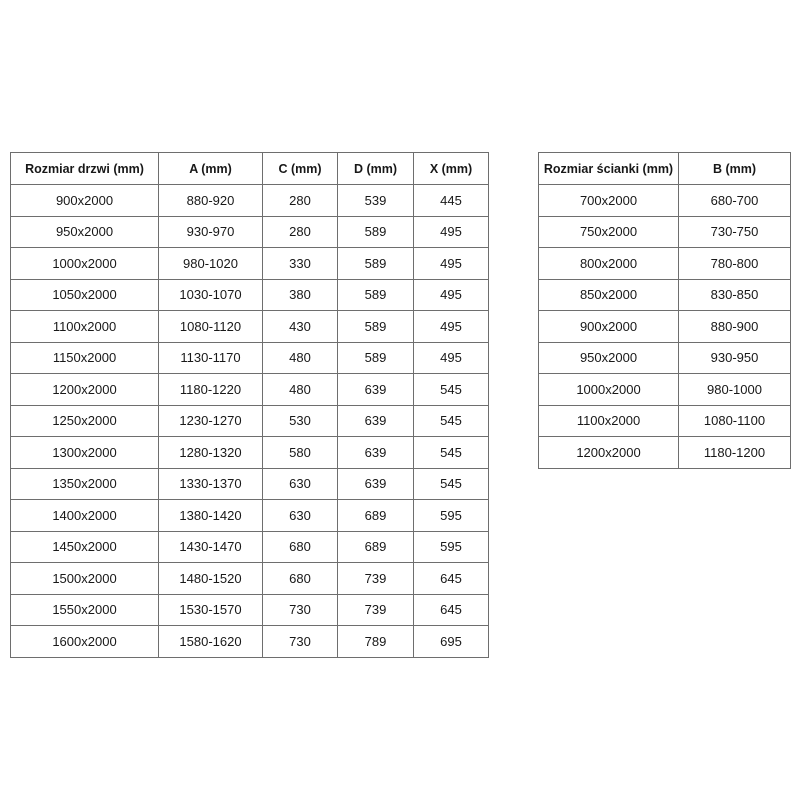 This screenshot has width=800, height=800. What do you see at coordinates (608, 452) in the screenshot?
I see `cell-wall-size: 1200x2000` at bounding box center [608, 452].